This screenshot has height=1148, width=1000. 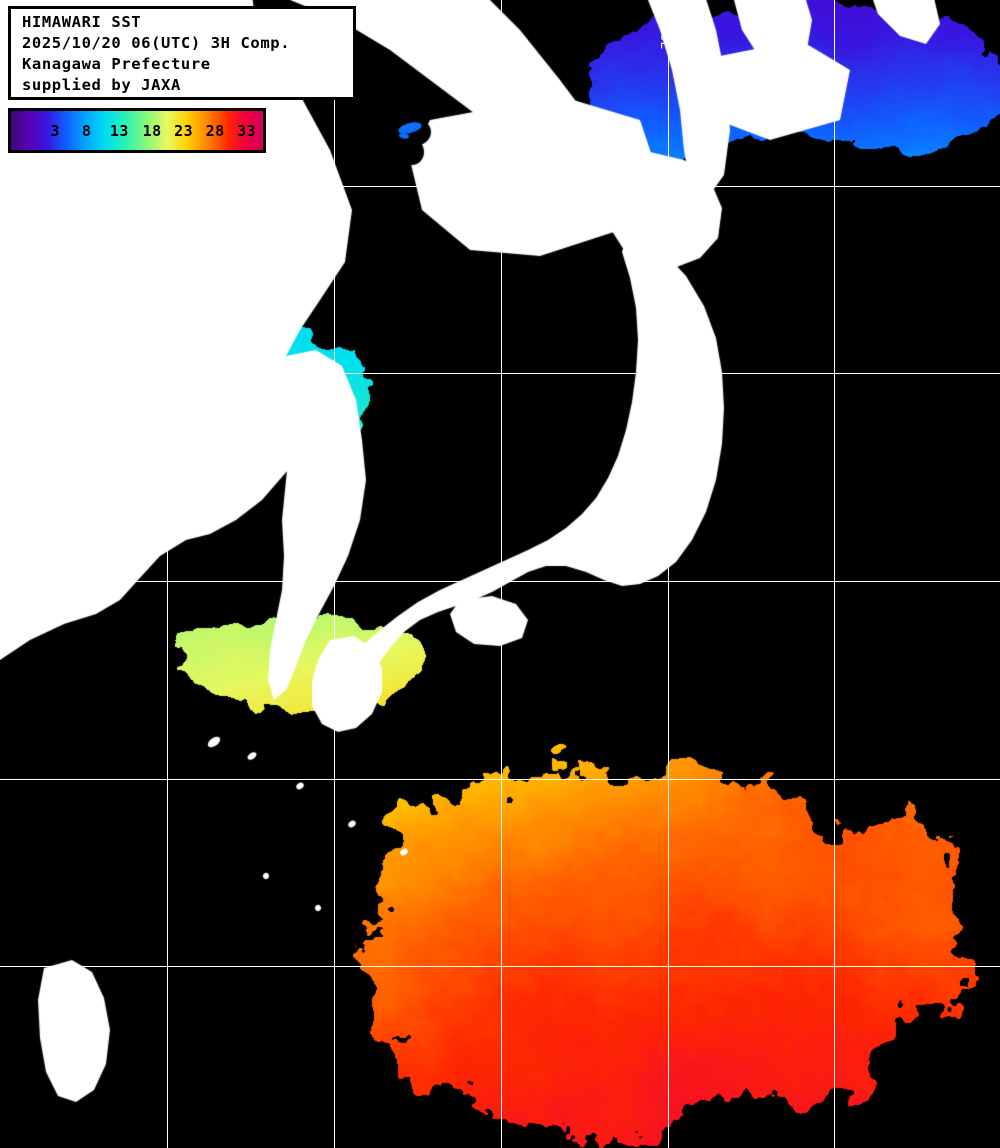 I want to click on colorbar-gradient, so click(x=137, y=130).